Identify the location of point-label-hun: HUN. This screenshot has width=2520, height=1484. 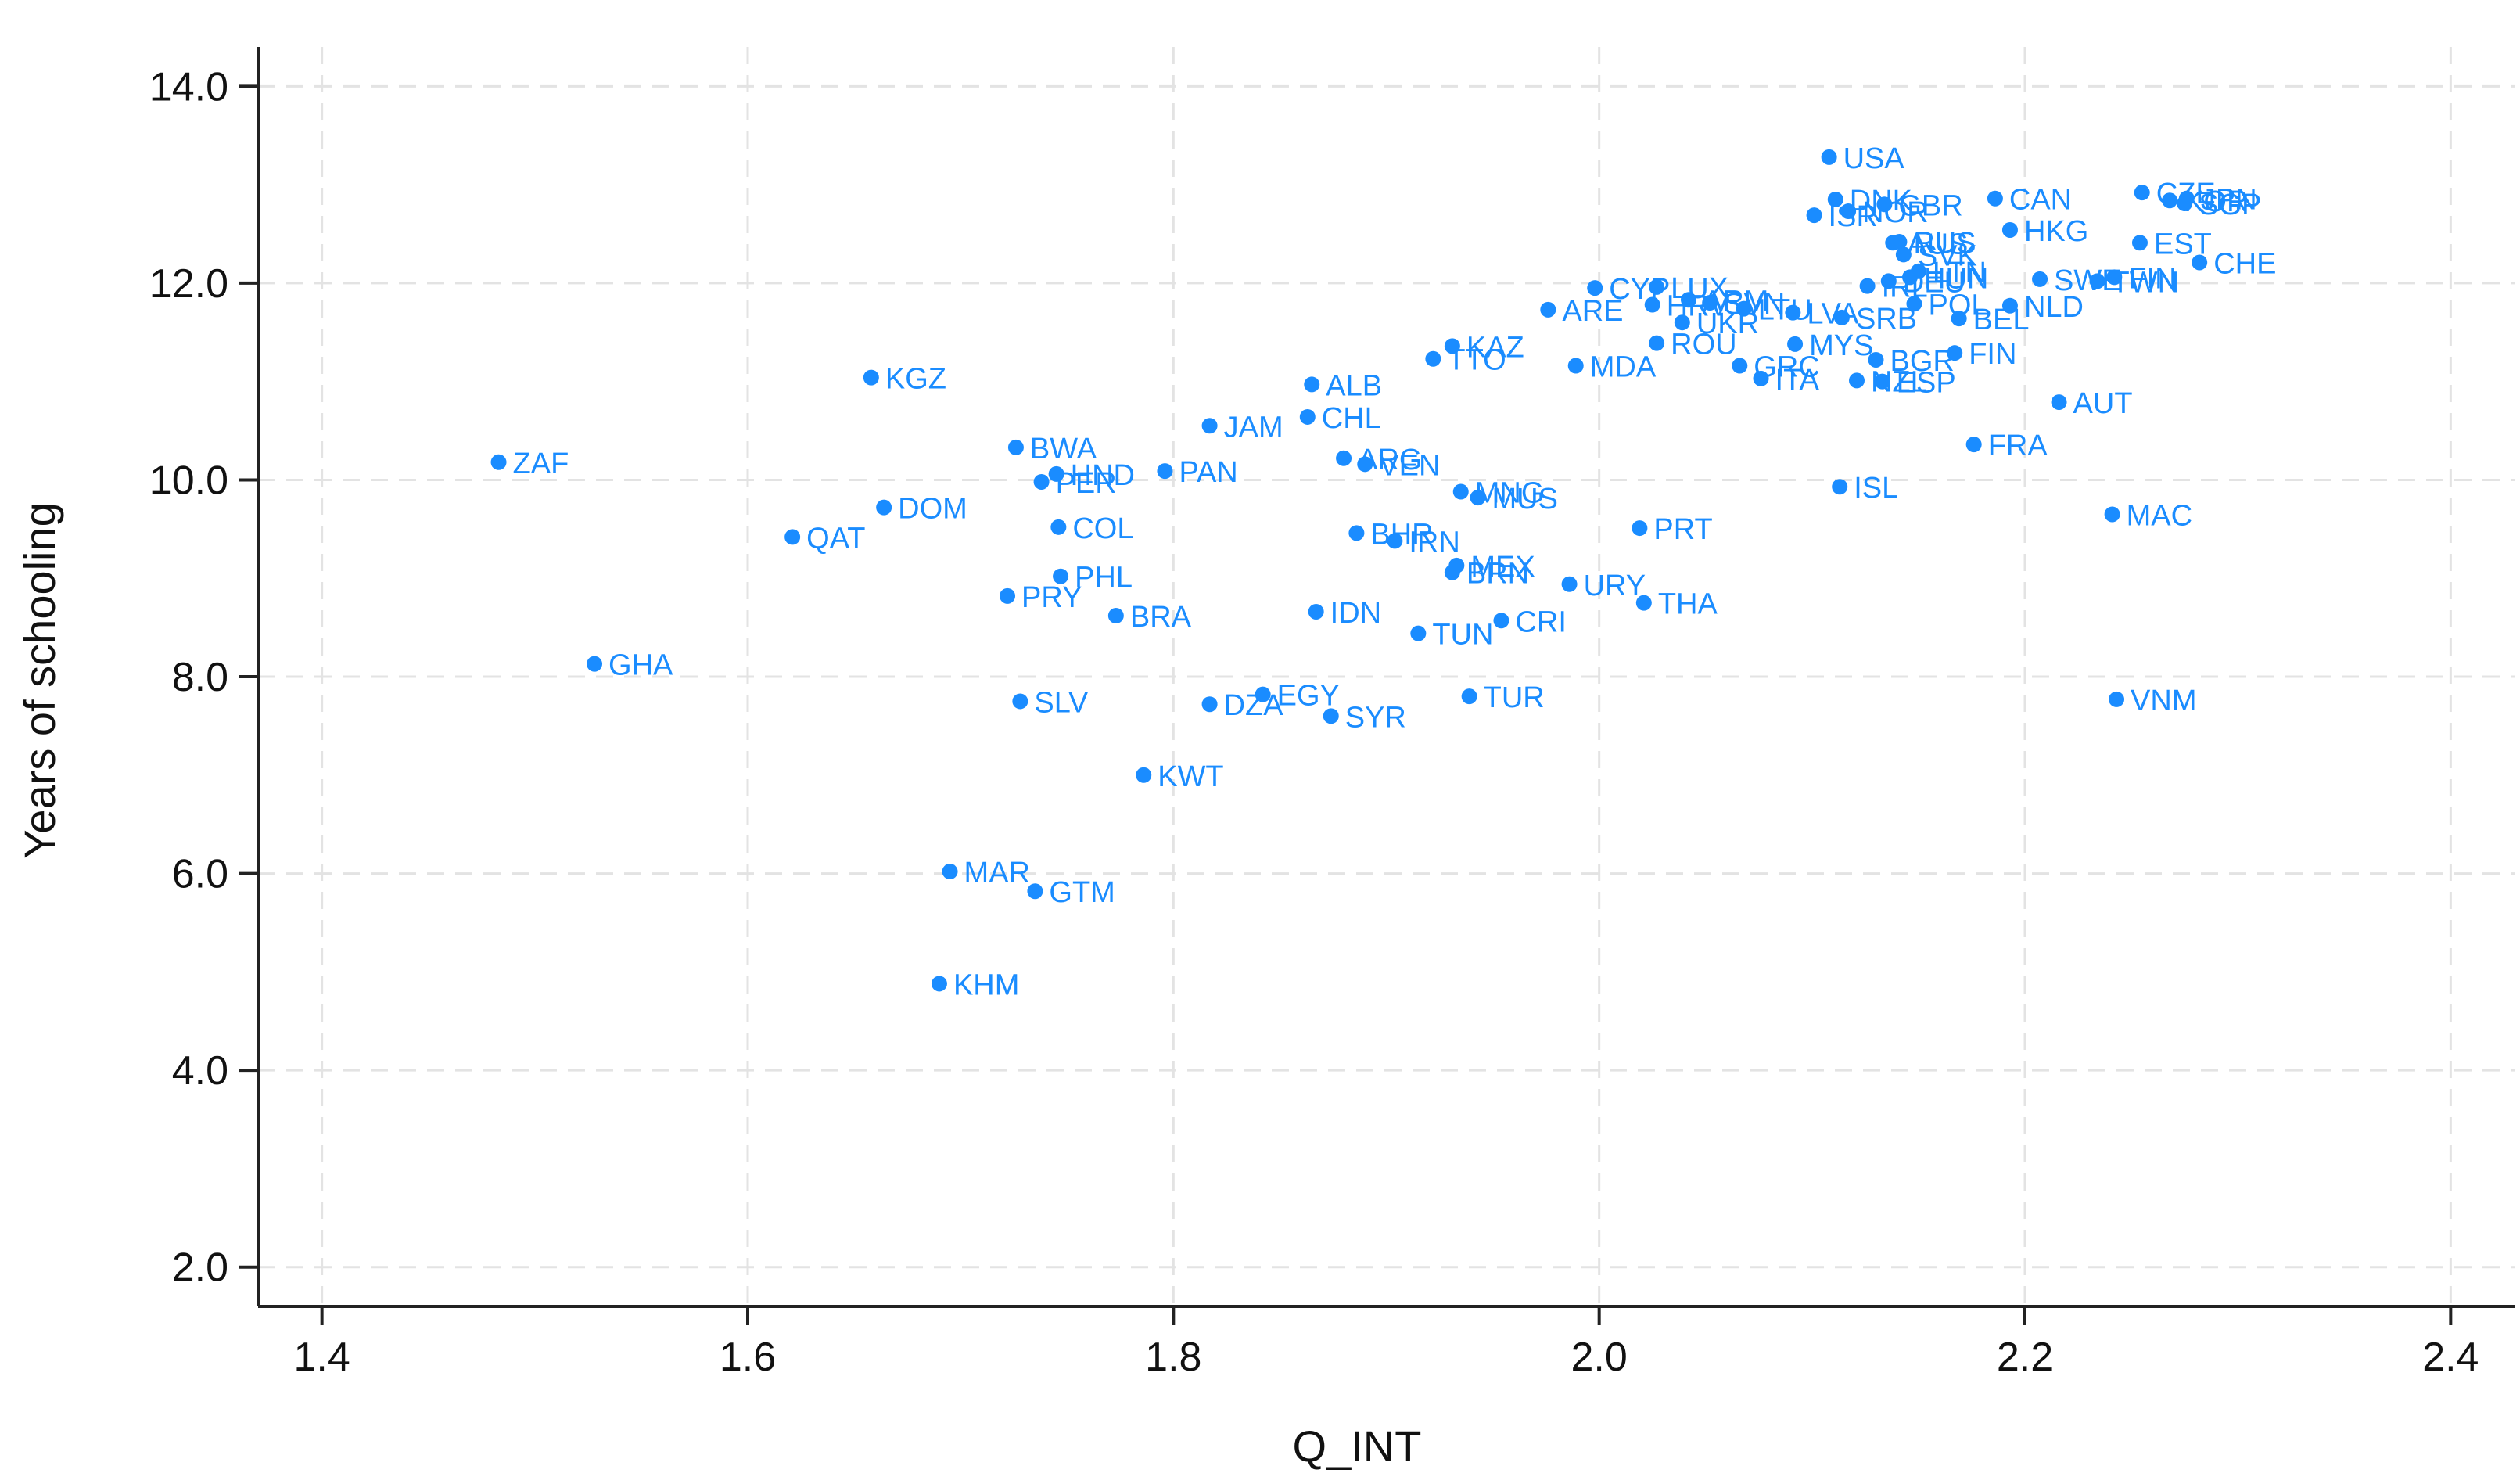
(1956, 278).